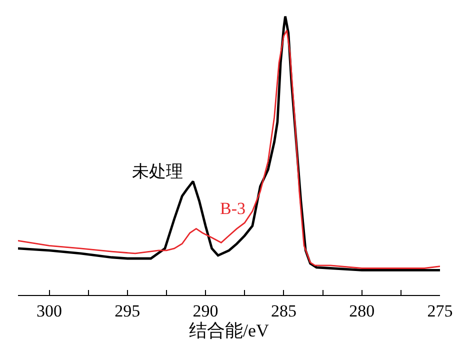 Image resolution: width=464 pixels, height=343 pixels. What do you see at coordinates (49, 311) in the screenshot?
I see `x-tick-label: 300` at bounding box center [49, 311].